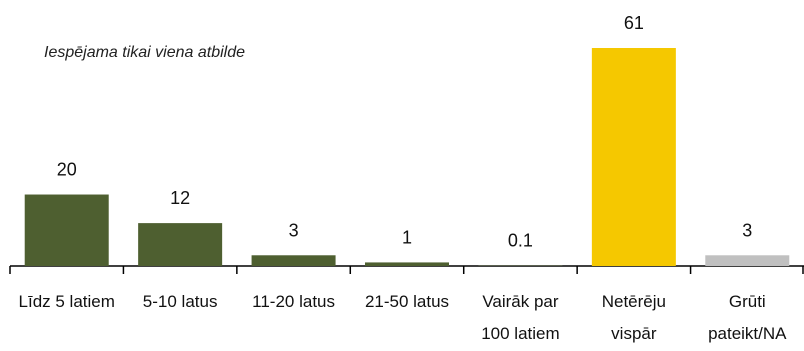 This screenshot has height=351, width=804. What do you see at coordinates (634, 23) in the screenshot?
I see `data-label: 61` at bounding box center [634, 23].